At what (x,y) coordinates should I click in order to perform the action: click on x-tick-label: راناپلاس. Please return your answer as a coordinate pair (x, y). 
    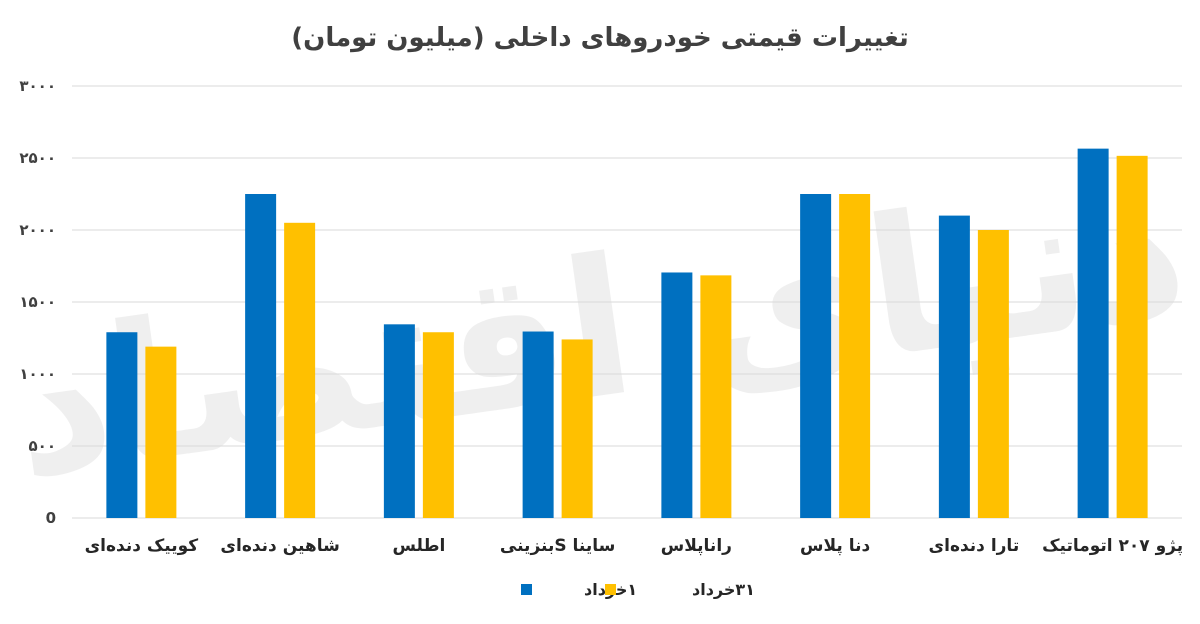
    Looking at the image, I should click on (696, 546).